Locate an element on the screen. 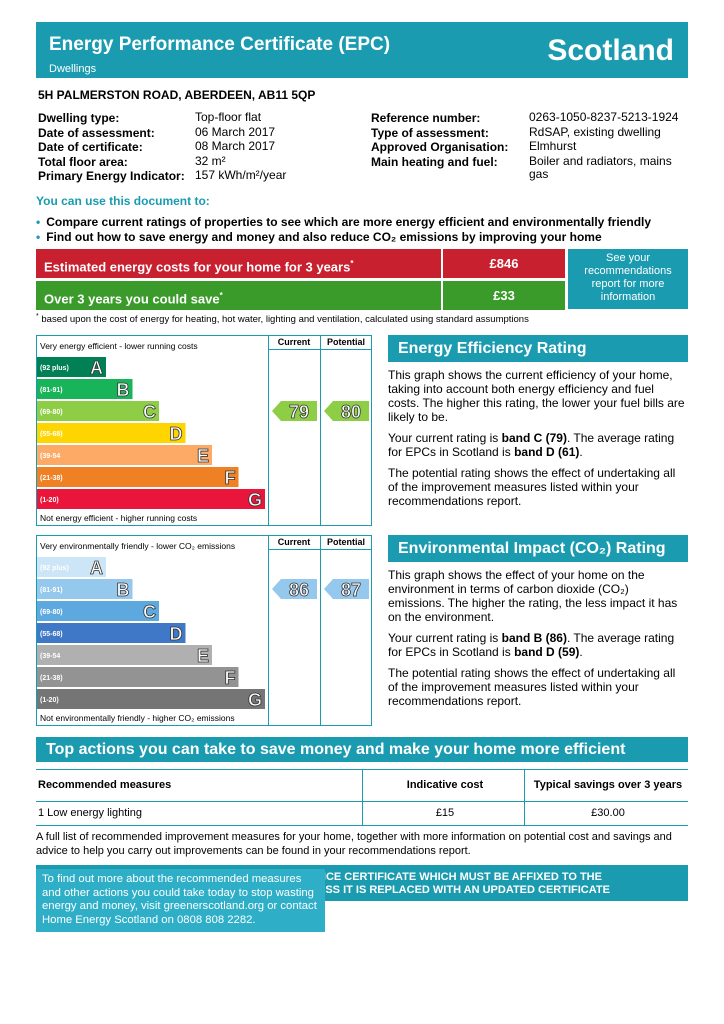 The height and width of the screenshot is (1024, 724). rating-value: 80 is located at coordinates (351, 412).